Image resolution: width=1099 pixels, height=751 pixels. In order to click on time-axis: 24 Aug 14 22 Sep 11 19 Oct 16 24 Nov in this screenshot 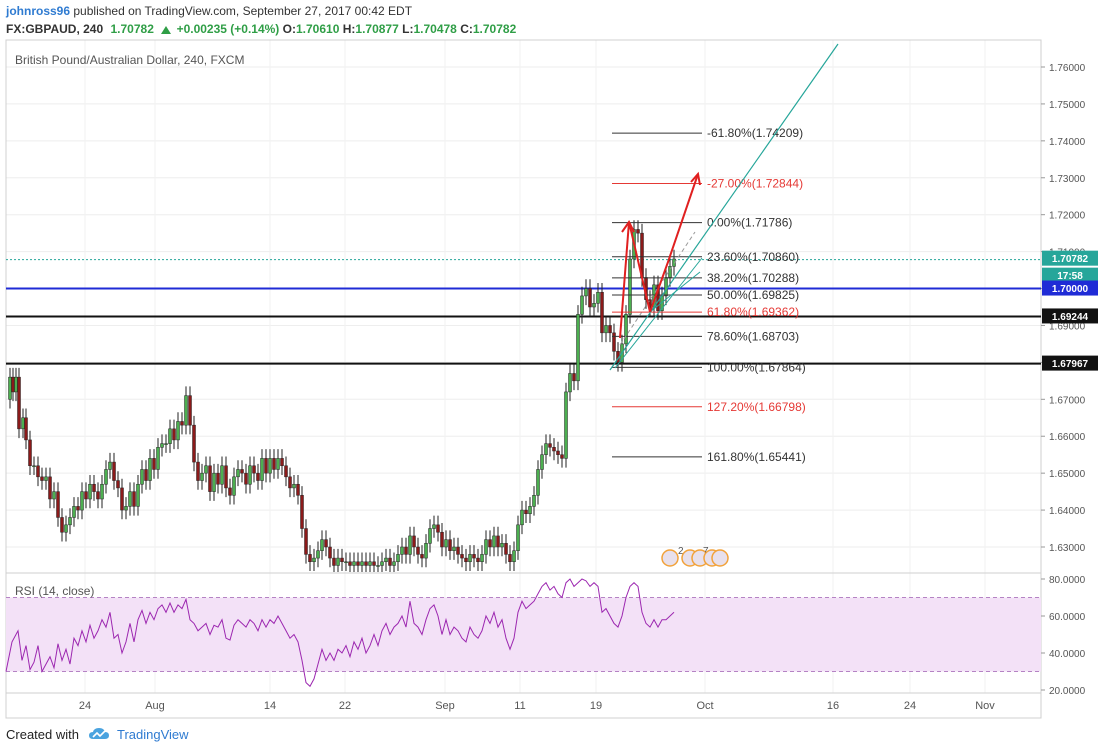, I will do `click(537, 706)`.